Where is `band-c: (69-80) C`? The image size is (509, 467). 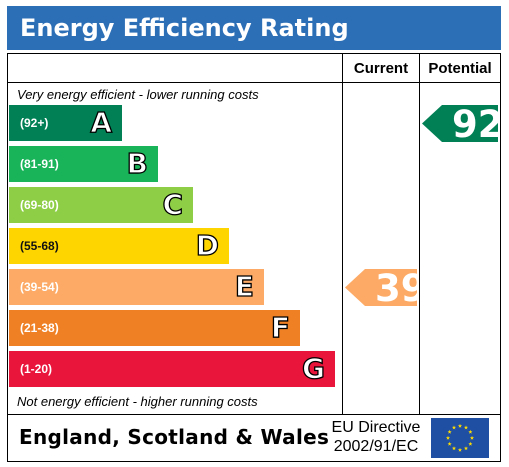 band-c: (69-80) C is located at coordinates (101, 205).